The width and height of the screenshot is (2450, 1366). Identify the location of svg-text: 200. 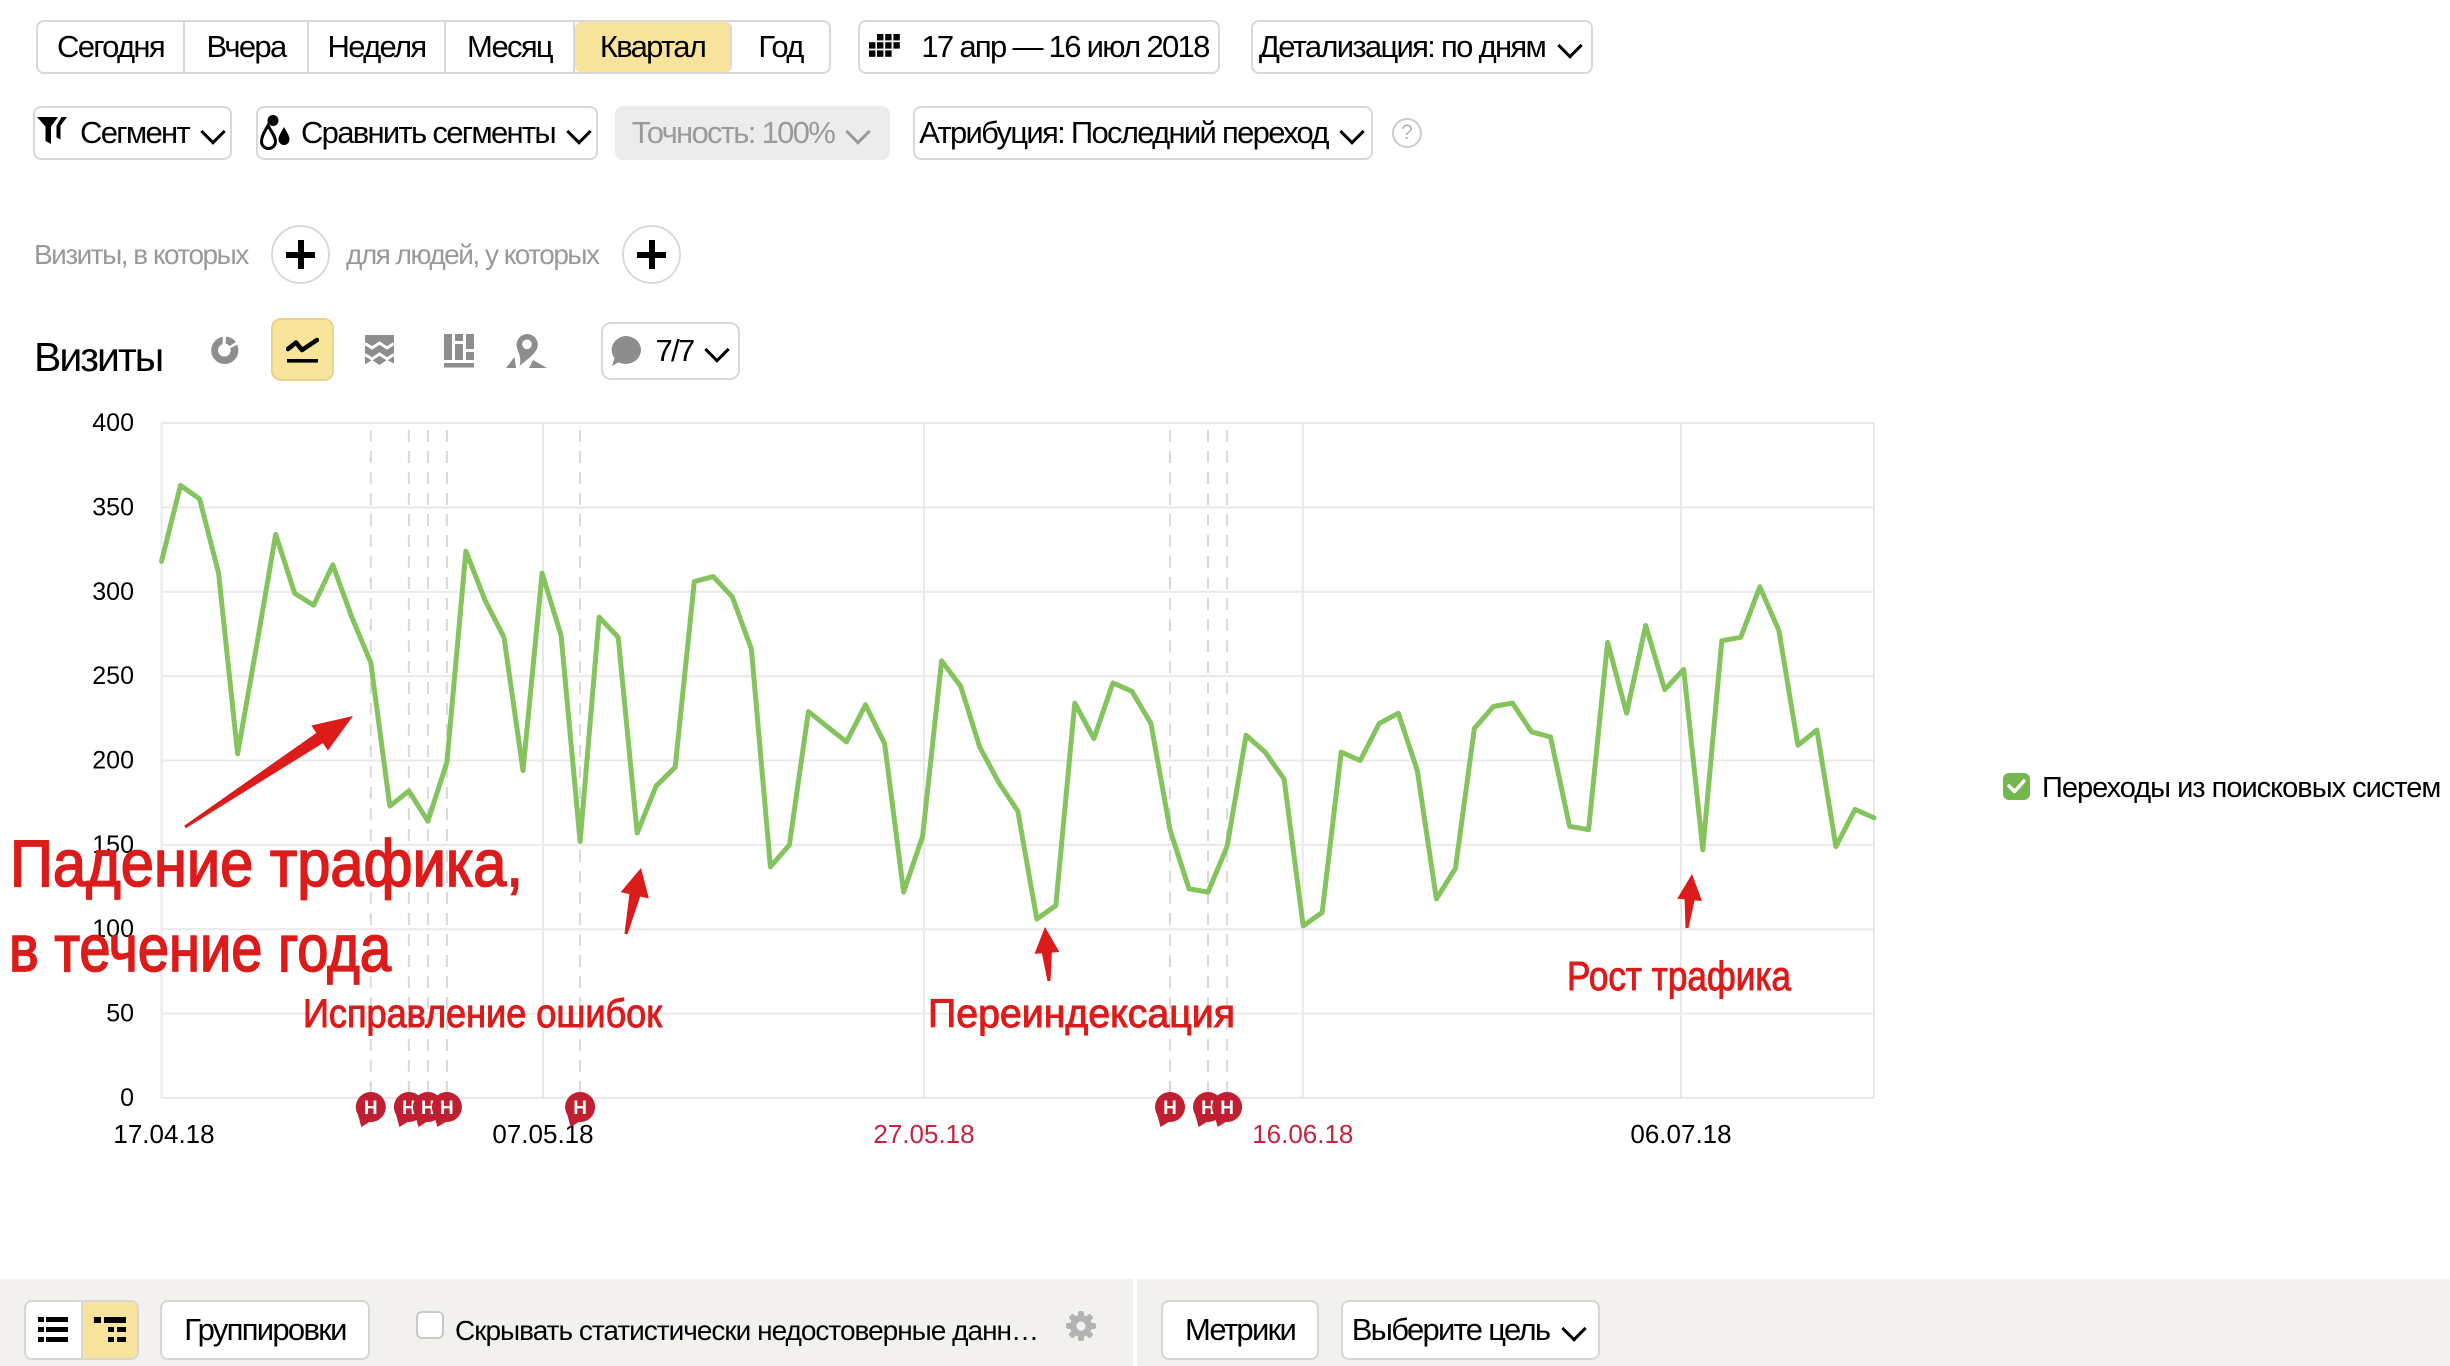
(113, 761).